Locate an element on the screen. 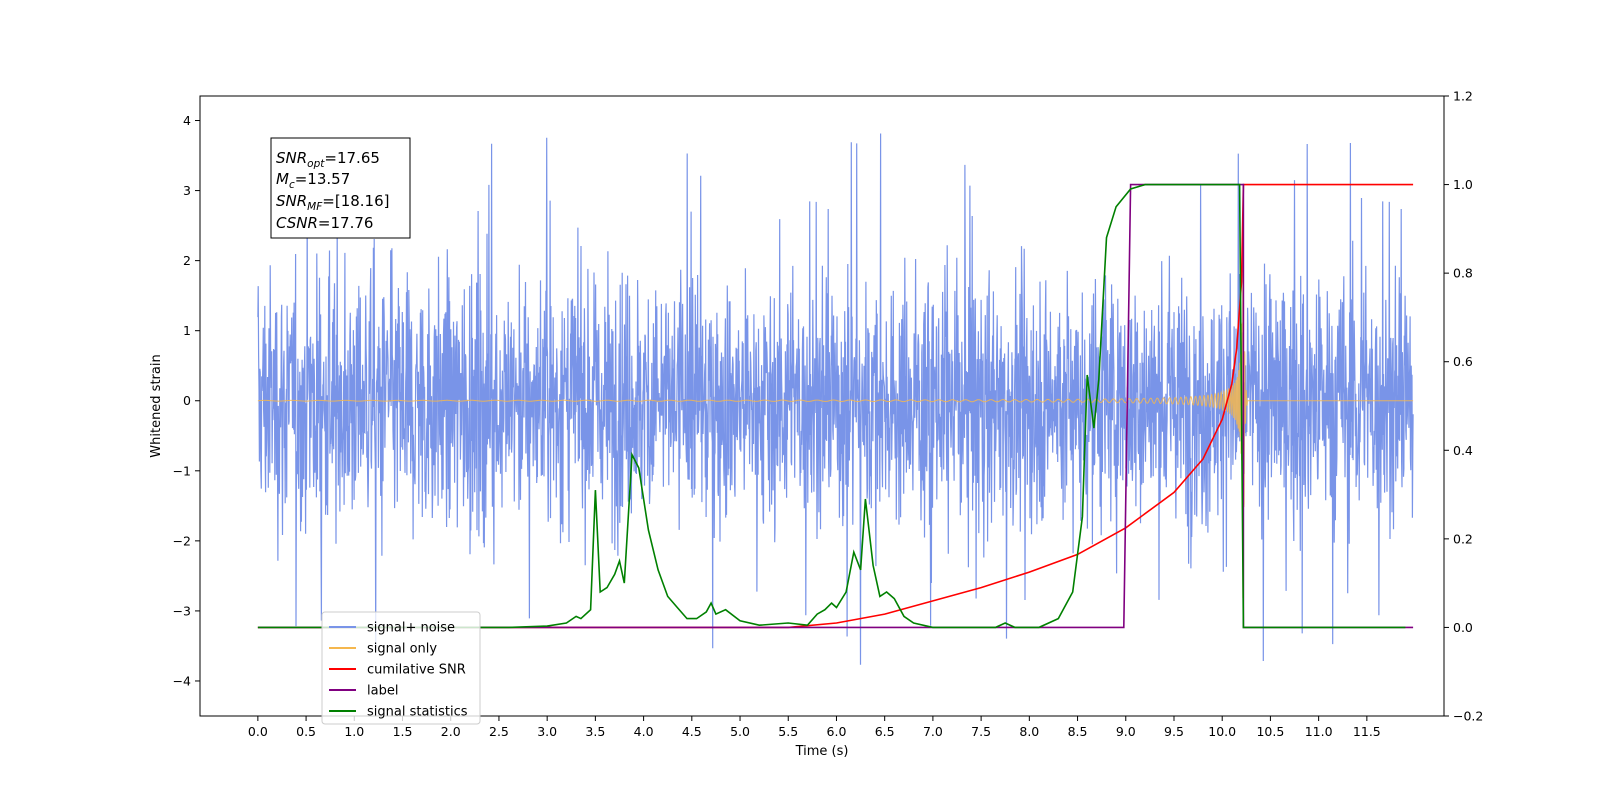  x-axis-label: Time (s) is located at coordinates (822, 751).